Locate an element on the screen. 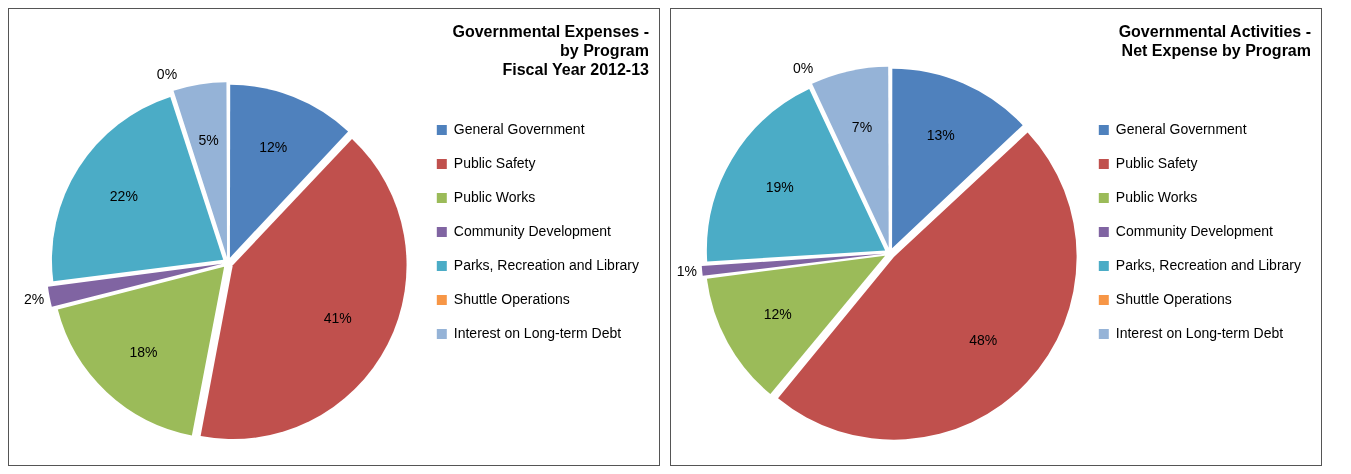  data-label: 48% is located at coordinates (983, 339).